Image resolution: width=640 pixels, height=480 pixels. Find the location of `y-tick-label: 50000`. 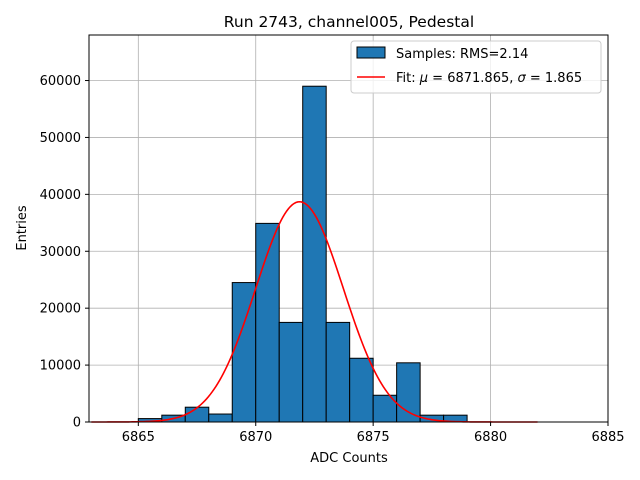

y-tick-label: 50000 is located at coordinates (60, 138).